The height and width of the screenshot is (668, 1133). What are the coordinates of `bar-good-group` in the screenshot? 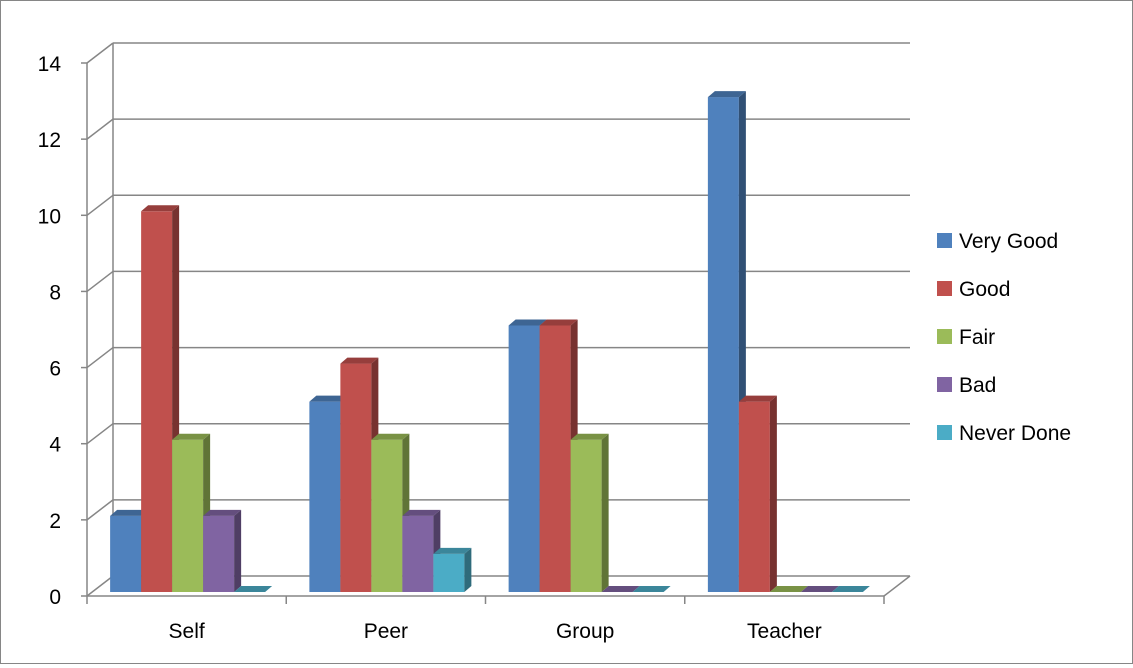 It's located at (558, 455).